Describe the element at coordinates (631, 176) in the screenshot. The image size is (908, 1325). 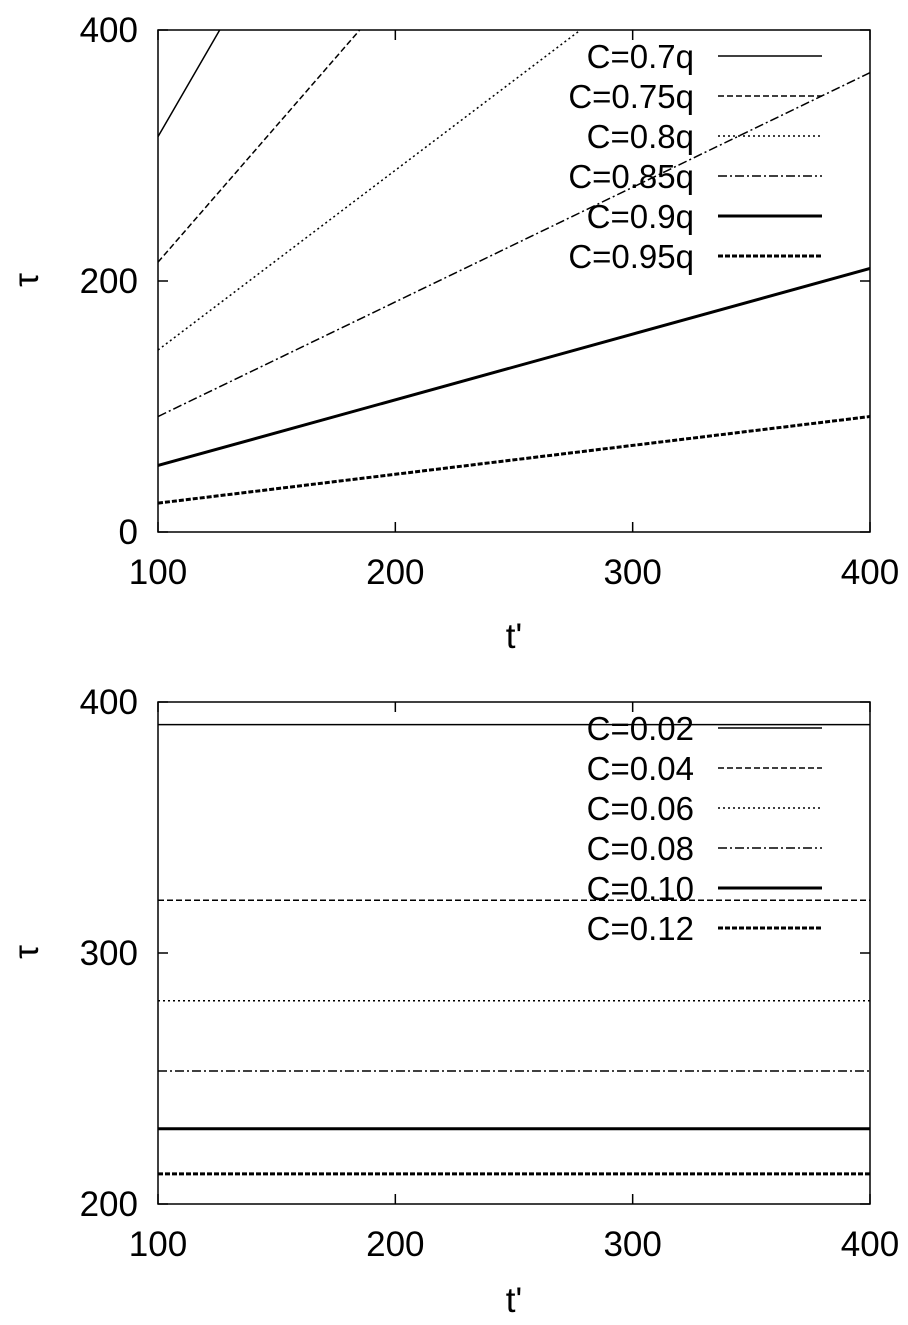
I see `legend-label: C=0.85q` at that location.